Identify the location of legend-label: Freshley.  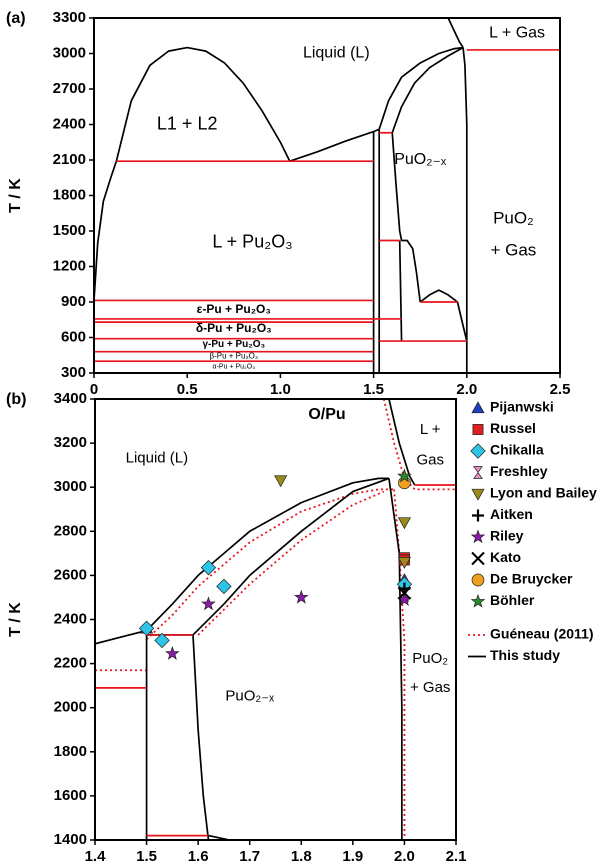
(519, 471).